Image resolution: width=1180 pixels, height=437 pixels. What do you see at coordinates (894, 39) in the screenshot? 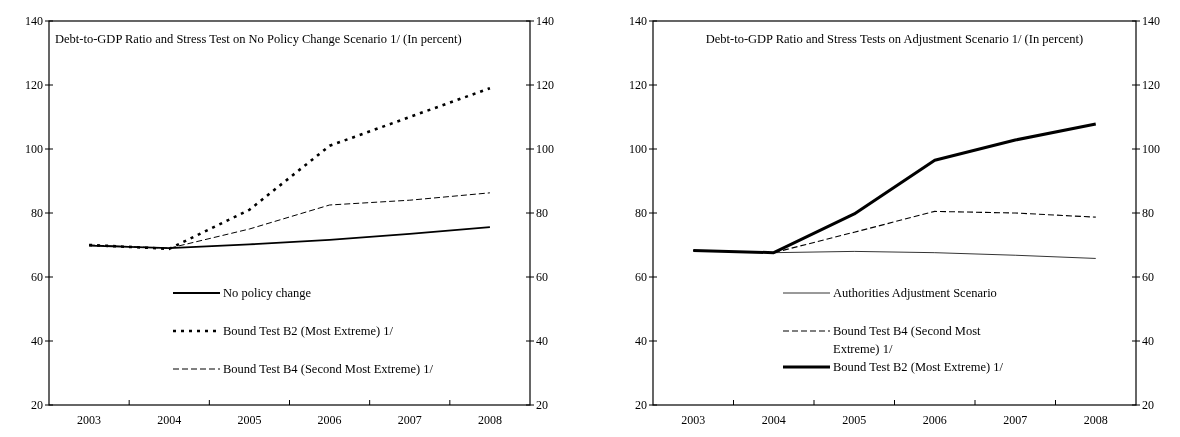
I see `text: Debt-to-GDP Ratio and Stress Tests on Adjustment Scenario 1/ (In percent)` at bounding box center [894, 39].